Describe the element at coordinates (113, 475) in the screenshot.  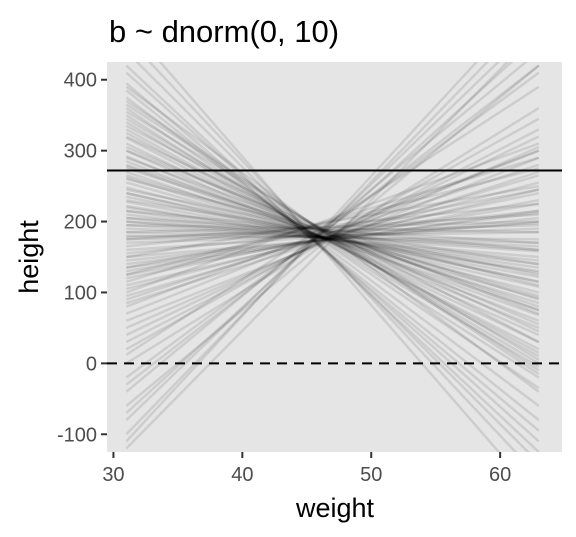
I see `x-tick-label: 30` at that location.